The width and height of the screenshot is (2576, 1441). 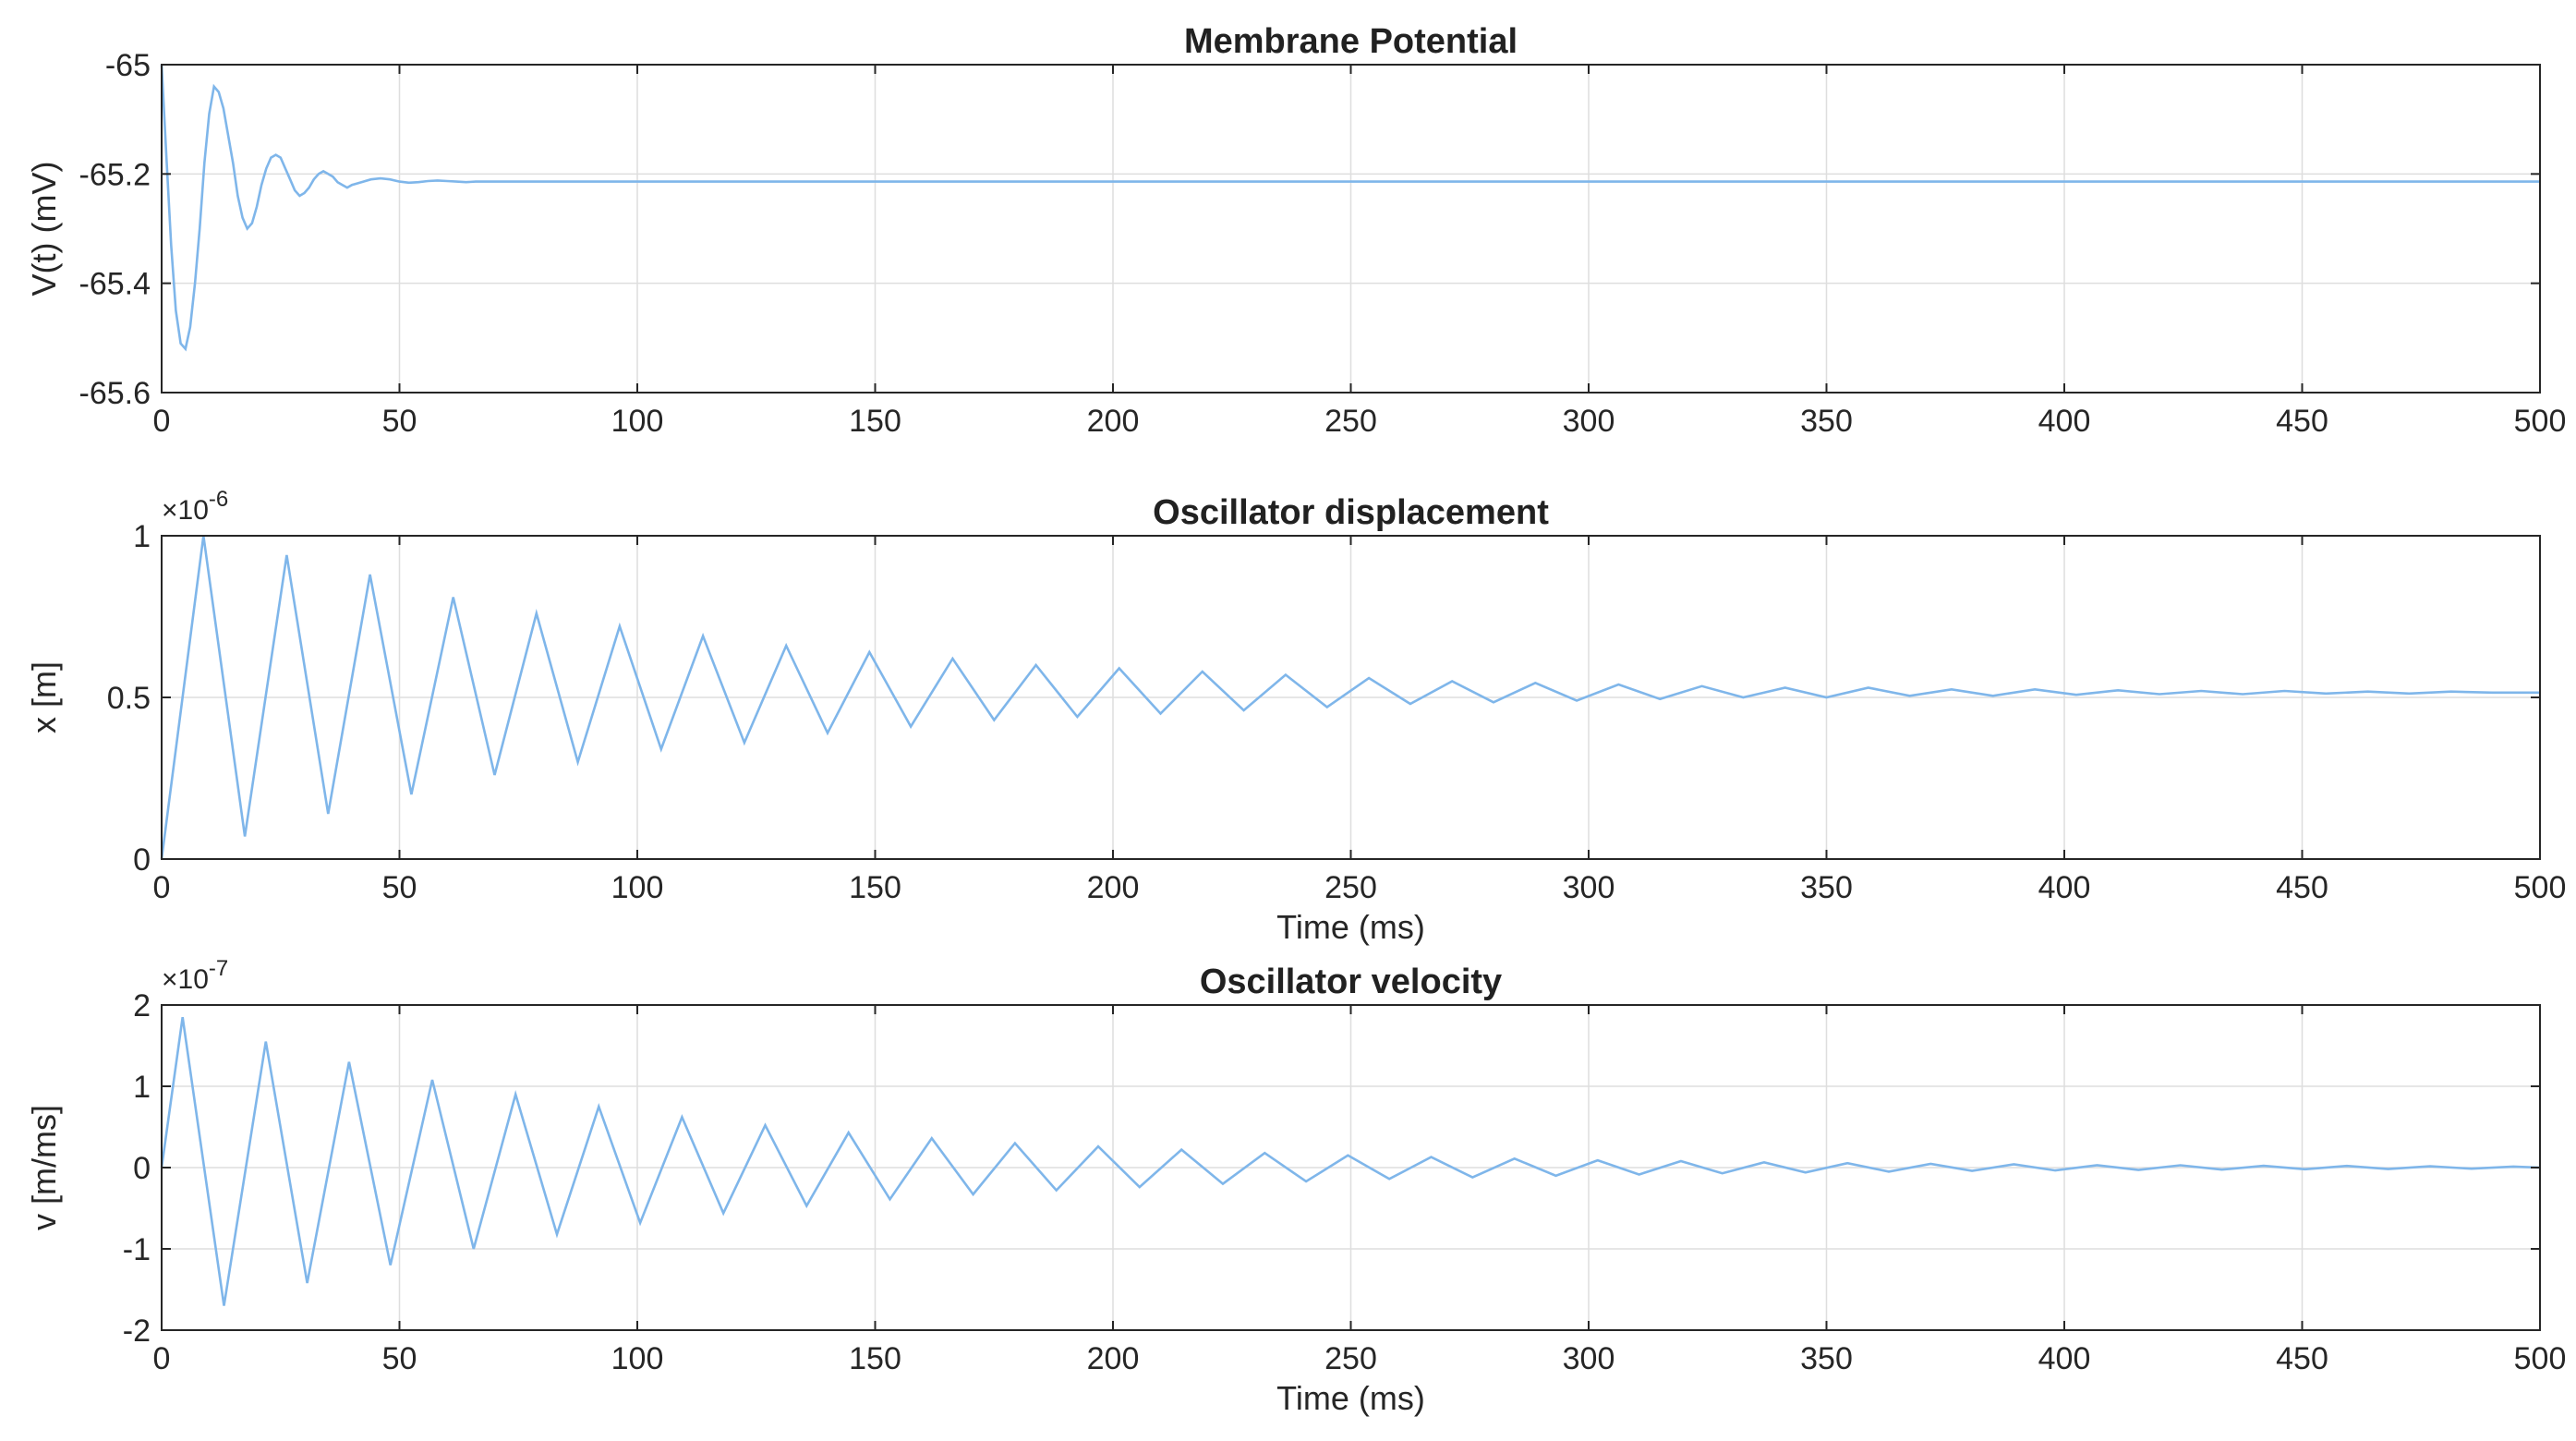 I want to click on chart-title: Oscillator velocity, so click(x=1351, y=982).